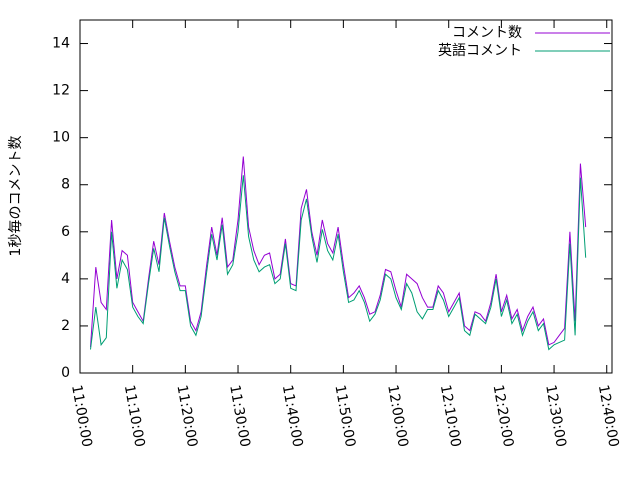  Describe the element at coordinates (65, 279) in the screenshot. I see `y-tick-label: 4` at that location.